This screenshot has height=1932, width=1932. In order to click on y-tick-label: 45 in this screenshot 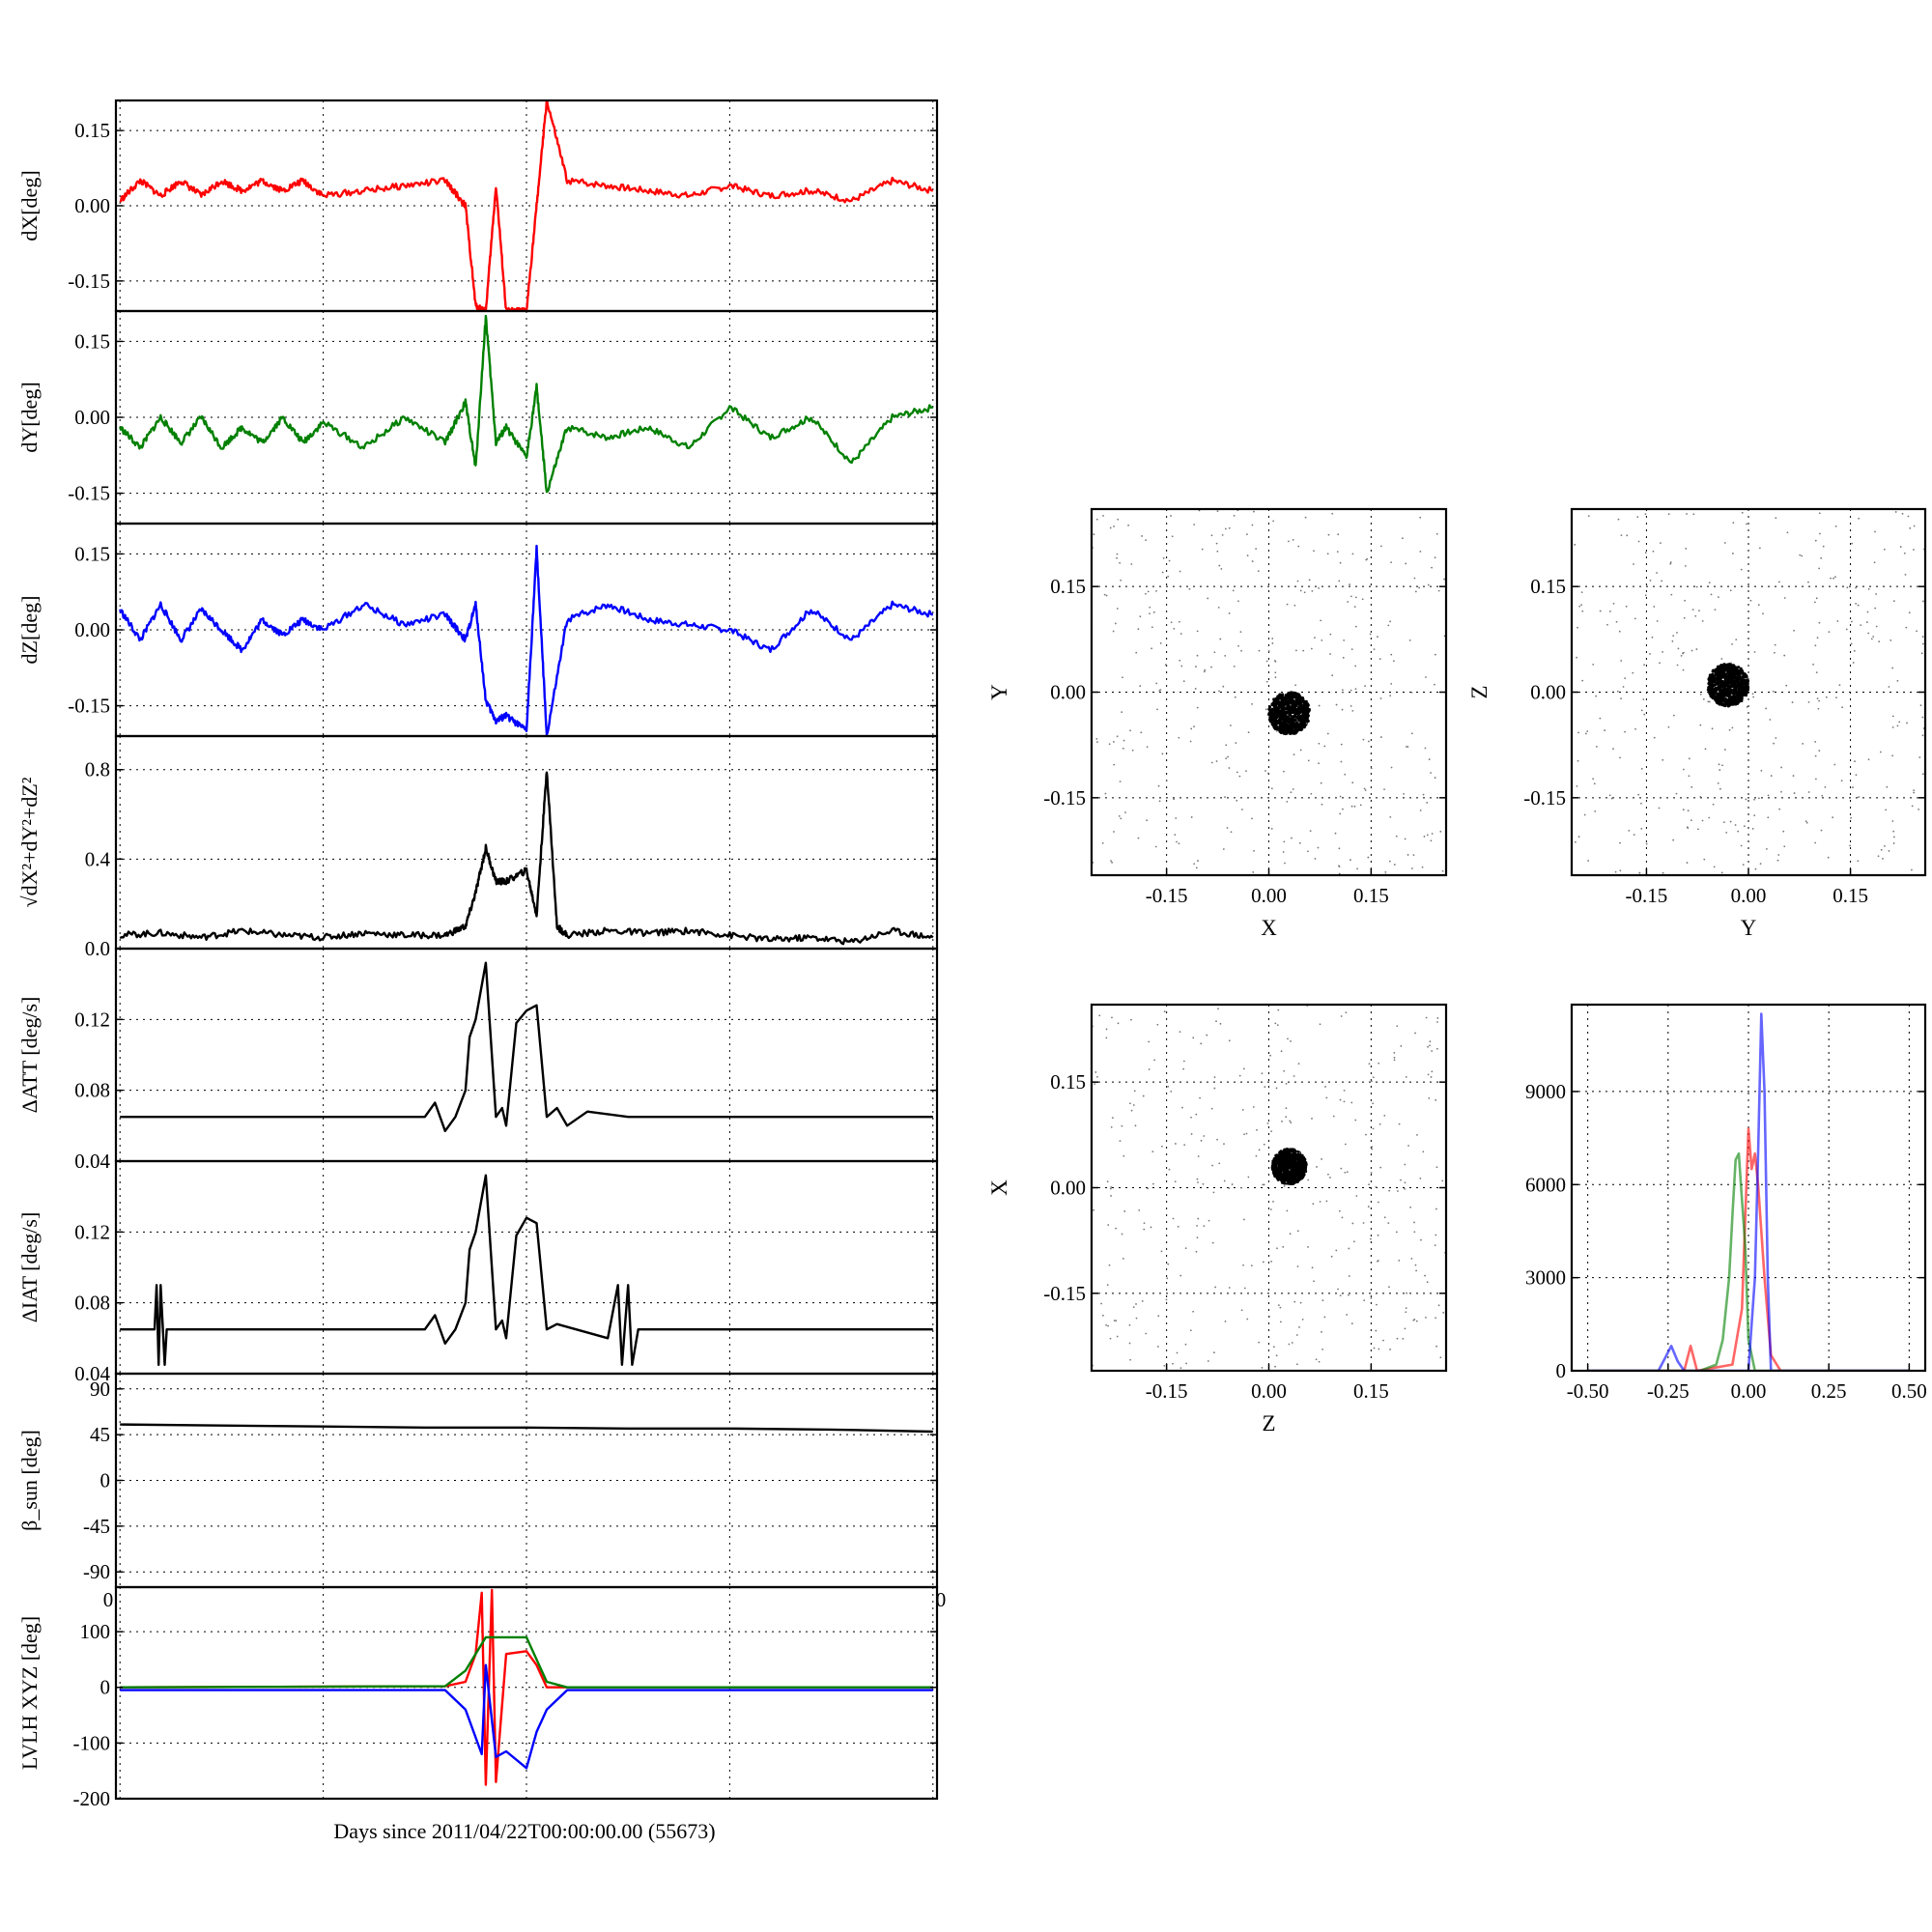, I will do `click(100, 1434)`.